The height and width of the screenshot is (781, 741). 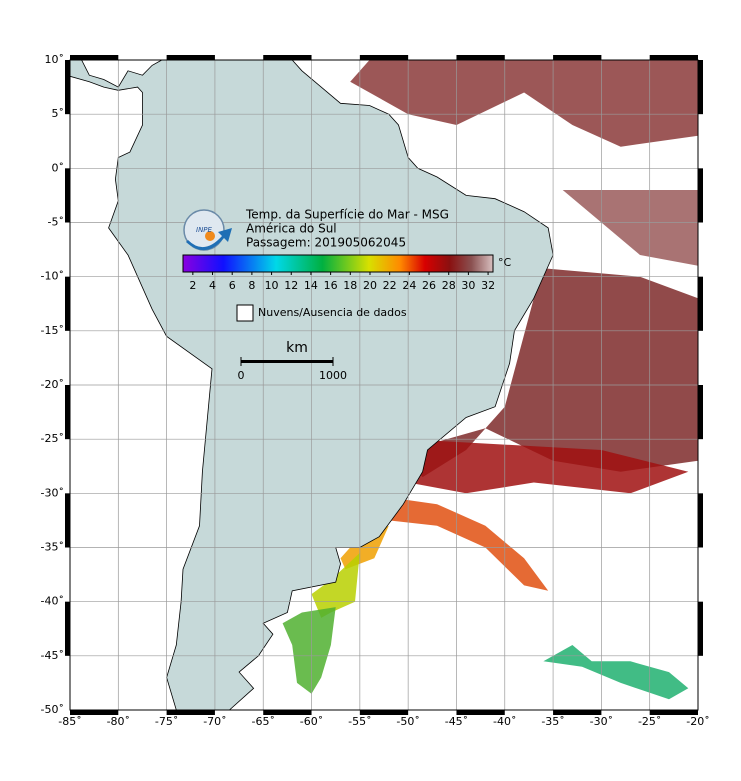 I want to click on y-tick-label: -30˚, so click(x=52, y=492).